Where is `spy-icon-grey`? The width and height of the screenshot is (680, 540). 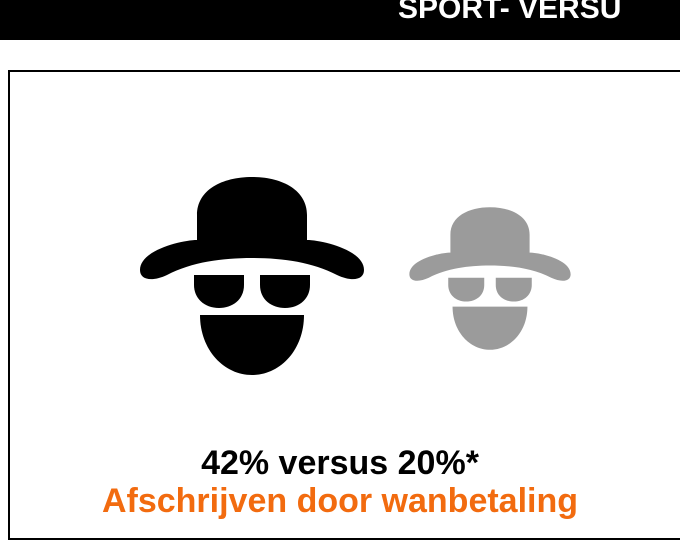 spy-icon-grey is located at coordinates (490, 278).